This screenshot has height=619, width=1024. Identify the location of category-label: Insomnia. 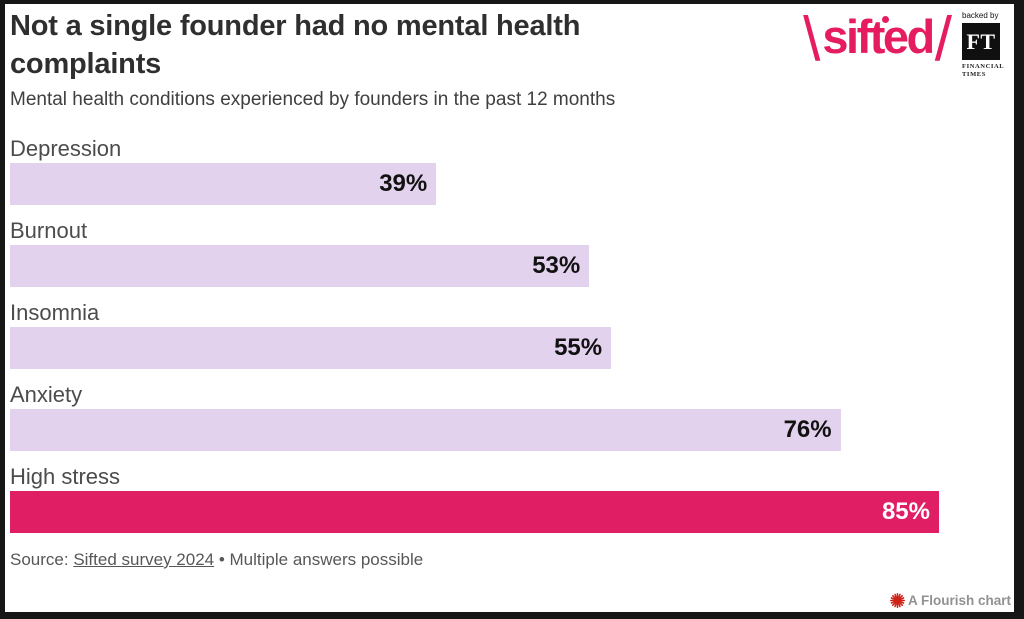
(55, 312).